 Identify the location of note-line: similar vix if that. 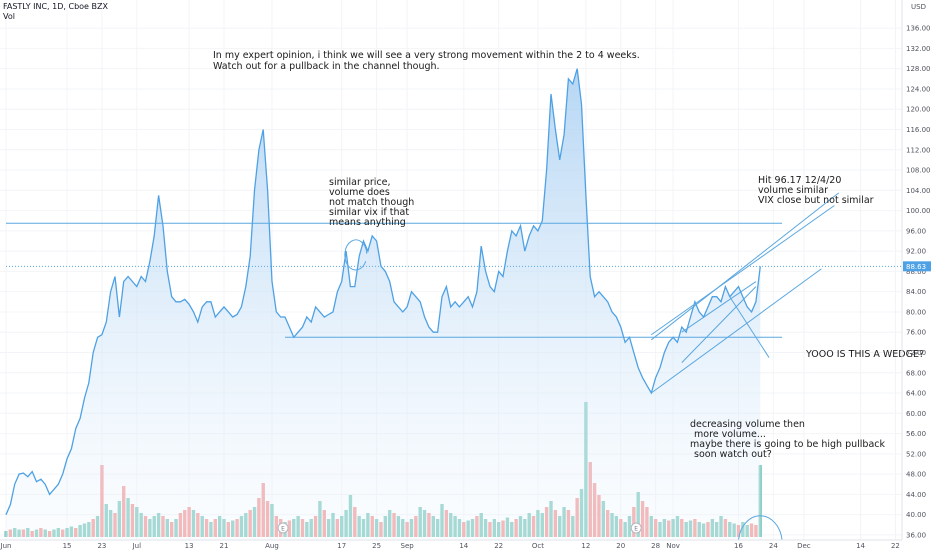
(369, 212).